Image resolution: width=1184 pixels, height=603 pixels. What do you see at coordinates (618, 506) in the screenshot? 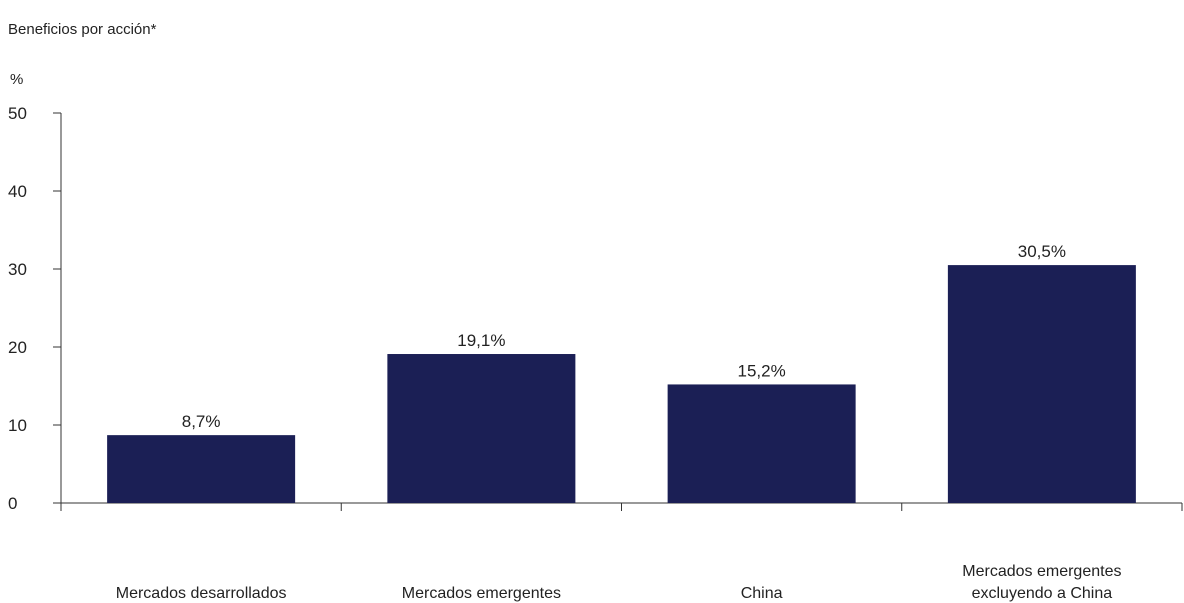
I see `x-axis` at bounding box center [618, 506].